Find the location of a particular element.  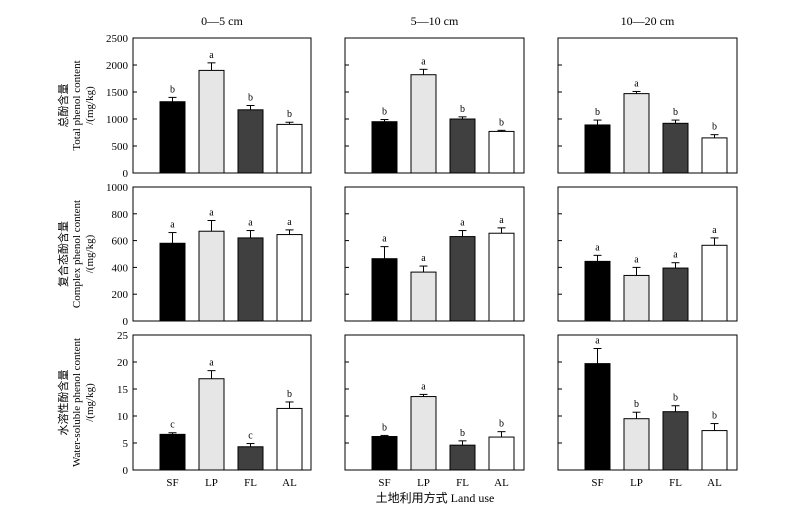

y-axis-label: 复合态酚含量 is located at coordinates (63, 254).